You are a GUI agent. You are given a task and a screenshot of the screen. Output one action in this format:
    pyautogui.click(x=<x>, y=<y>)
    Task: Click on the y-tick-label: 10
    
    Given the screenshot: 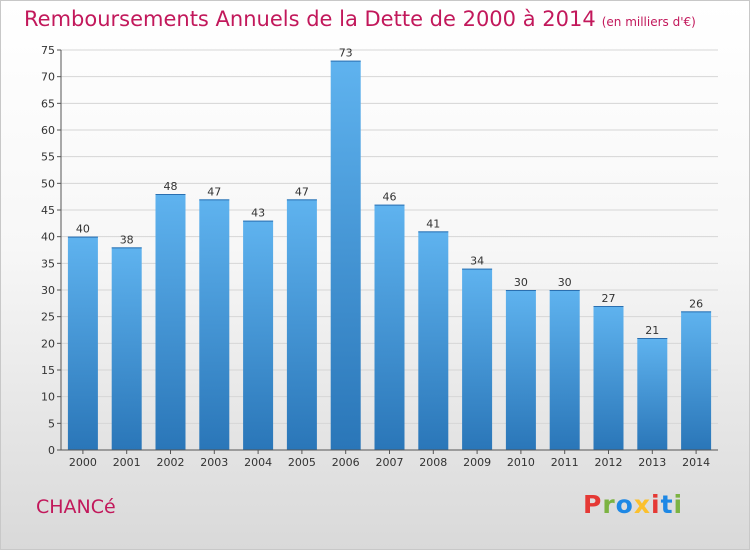 What is the action you would take?
    pyautogui.click(x=48, y=397)
    